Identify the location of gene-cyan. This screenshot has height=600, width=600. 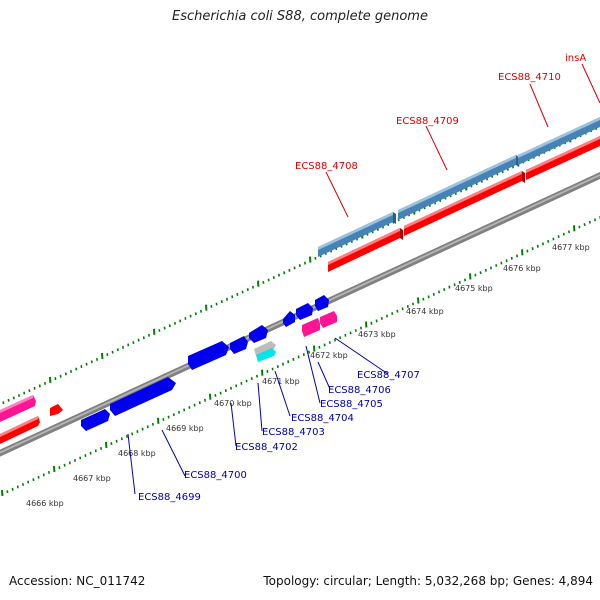
(266, 355).